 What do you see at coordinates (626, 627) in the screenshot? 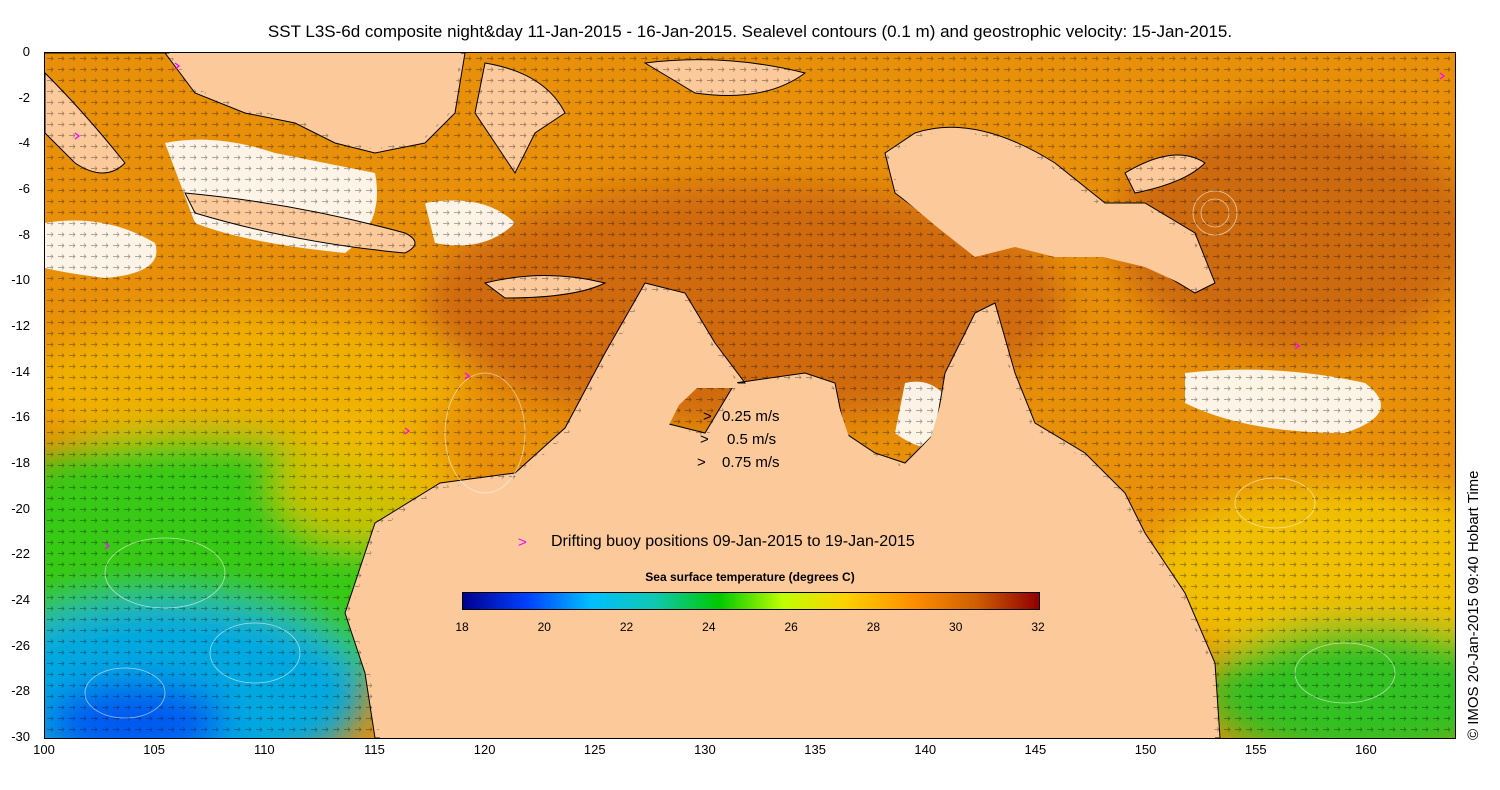
I see `colorbar-tick-label: 22` at bounding box center [626, 627].